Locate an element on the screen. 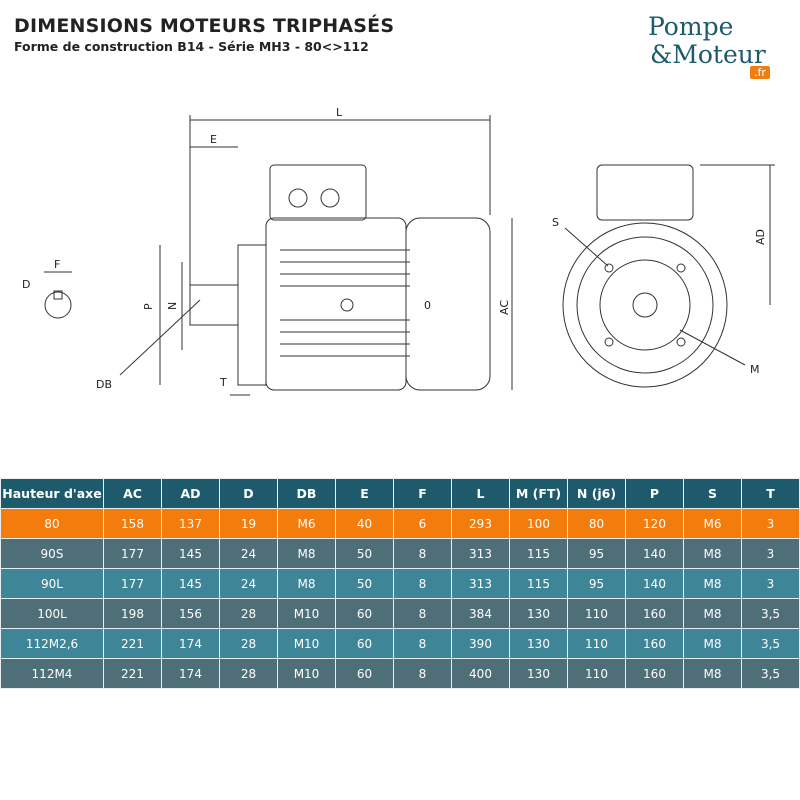 The image size is (800, 800). col-header: AC is located at coordinates (132, 493).